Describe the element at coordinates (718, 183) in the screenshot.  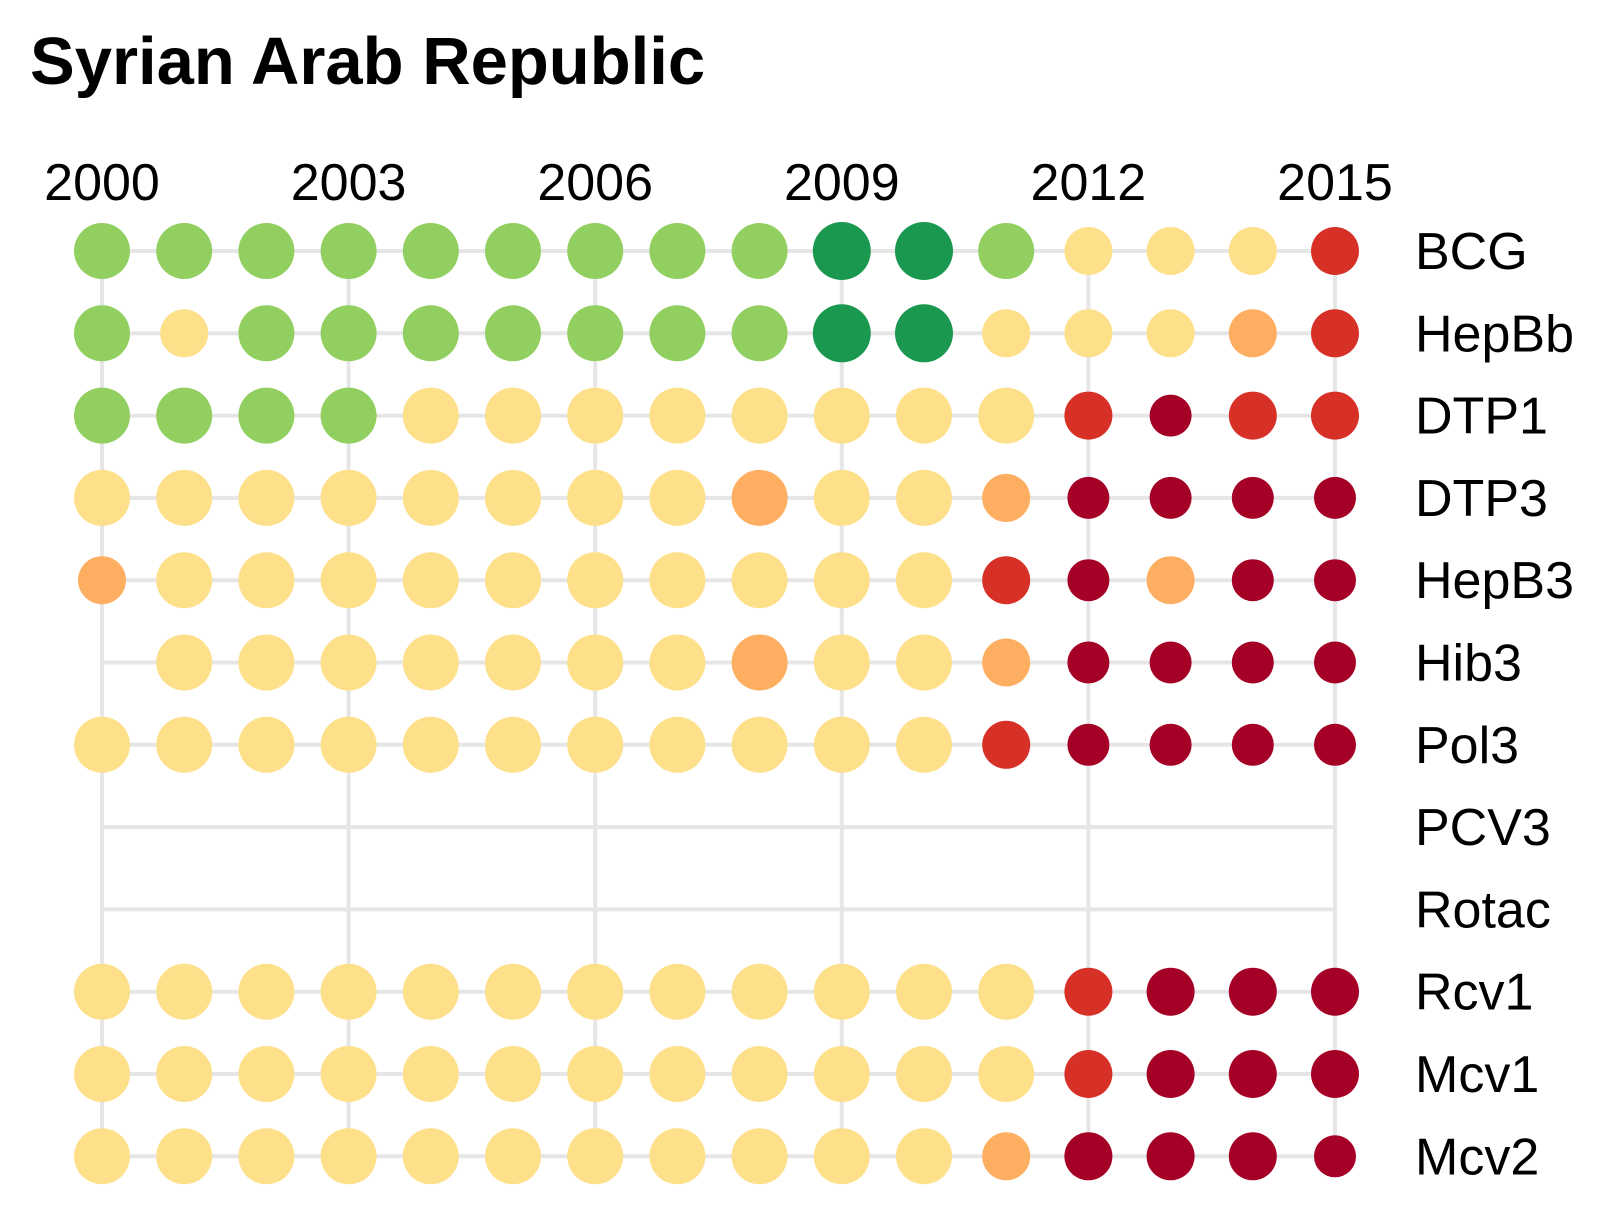
I see `x-tick-labels: 2000 2003 2006 2009 2012 2015` at that location.